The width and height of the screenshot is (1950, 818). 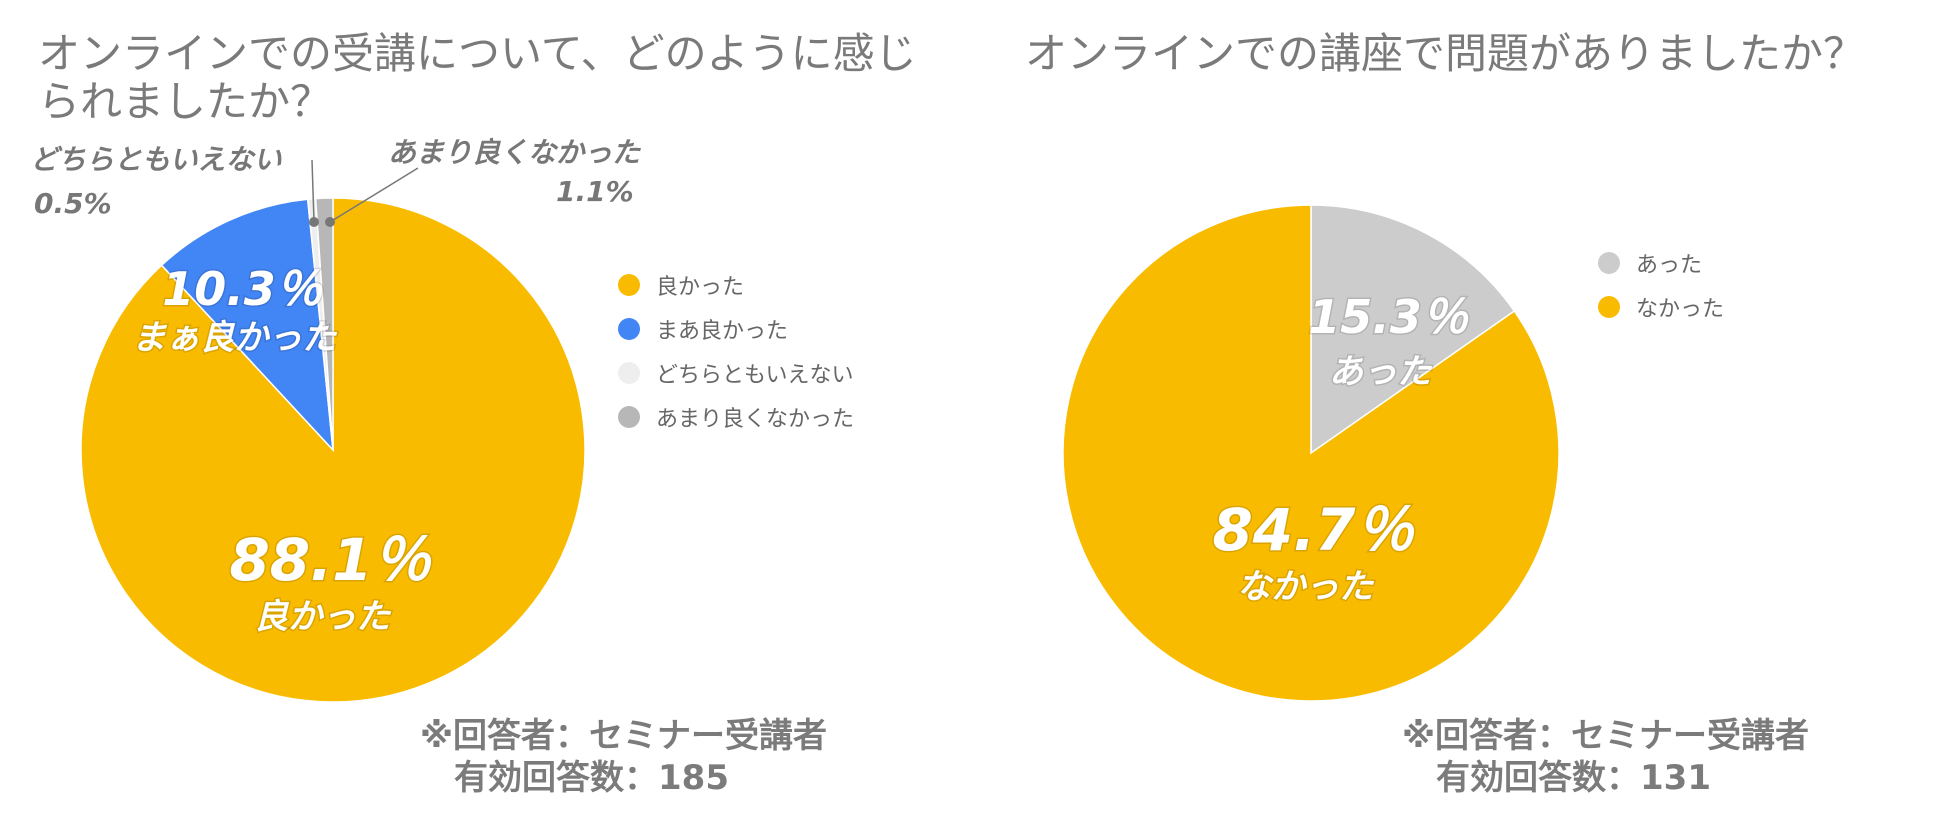 I want to click on chart-2-legend: あった なかった, so click(x=1661, y=285).